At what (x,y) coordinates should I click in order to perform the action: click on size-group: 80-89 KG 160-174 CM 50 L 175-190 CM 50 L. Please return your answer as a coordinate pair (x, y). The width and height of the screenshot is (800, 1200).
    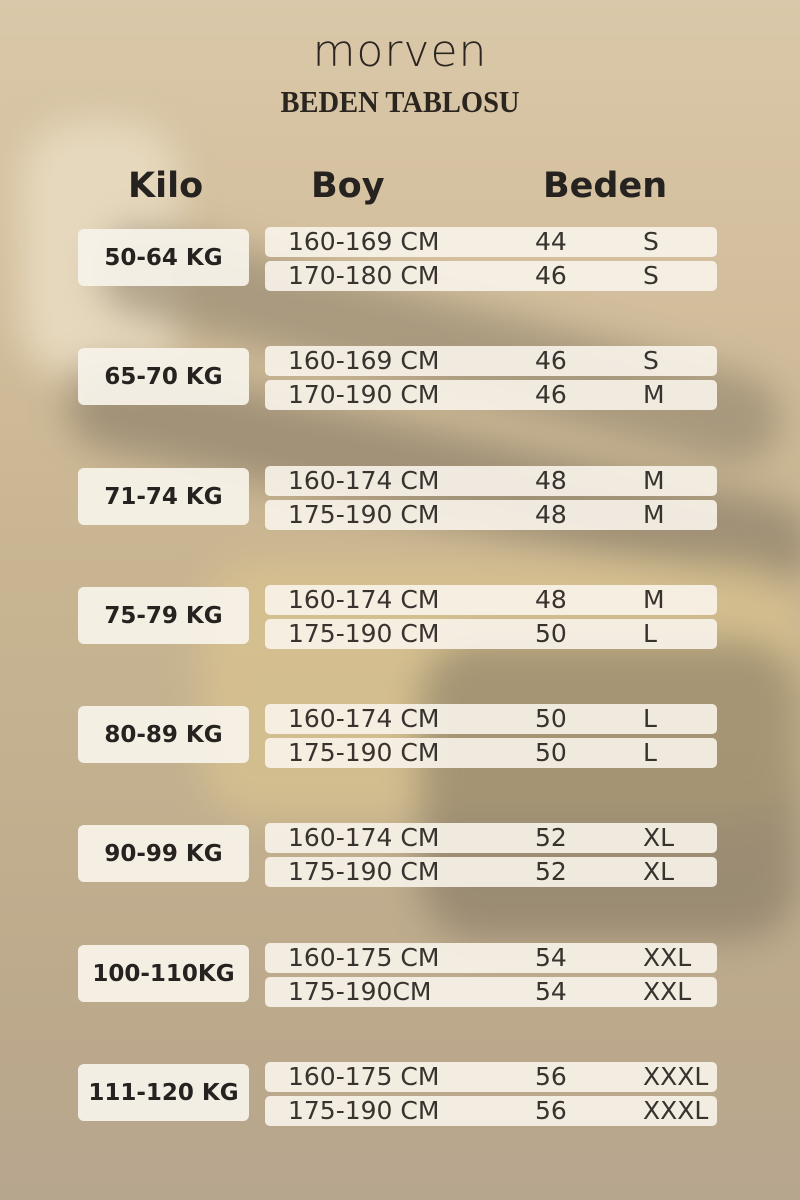
    Looking at the image, I should click on (400, 735).